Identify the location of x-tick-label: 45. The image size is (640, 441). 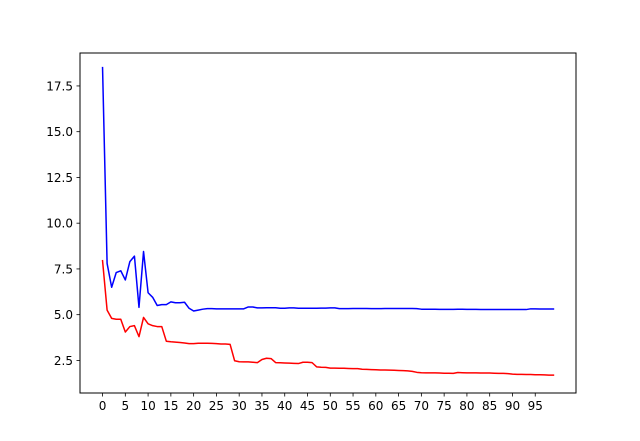
(307, 406).